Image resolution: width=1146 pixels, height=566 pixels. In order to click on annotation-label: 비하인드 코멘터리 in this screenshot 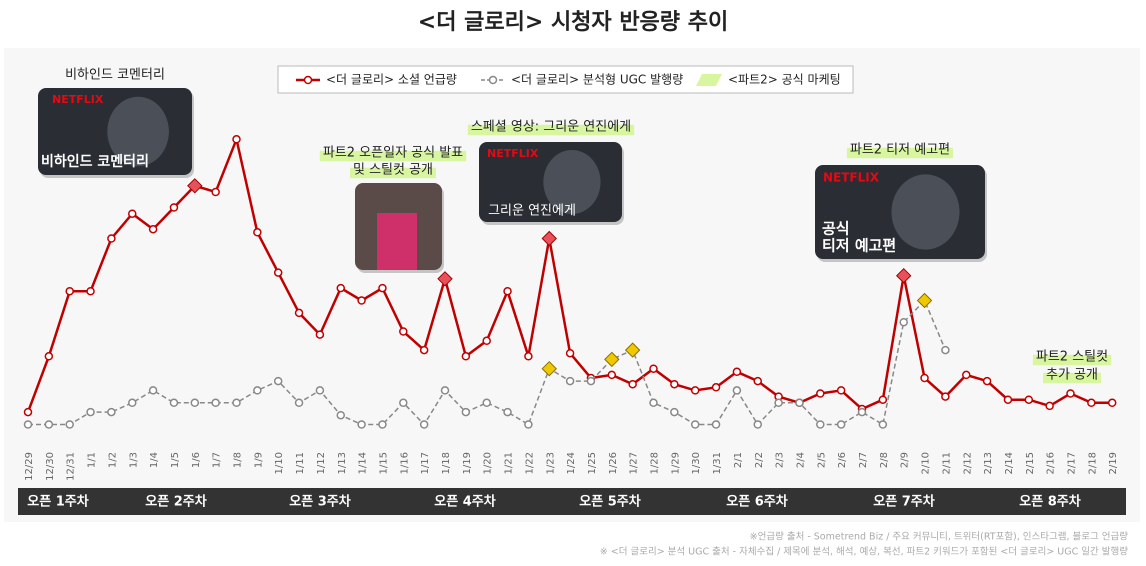, I will do `click(115, 75)`.